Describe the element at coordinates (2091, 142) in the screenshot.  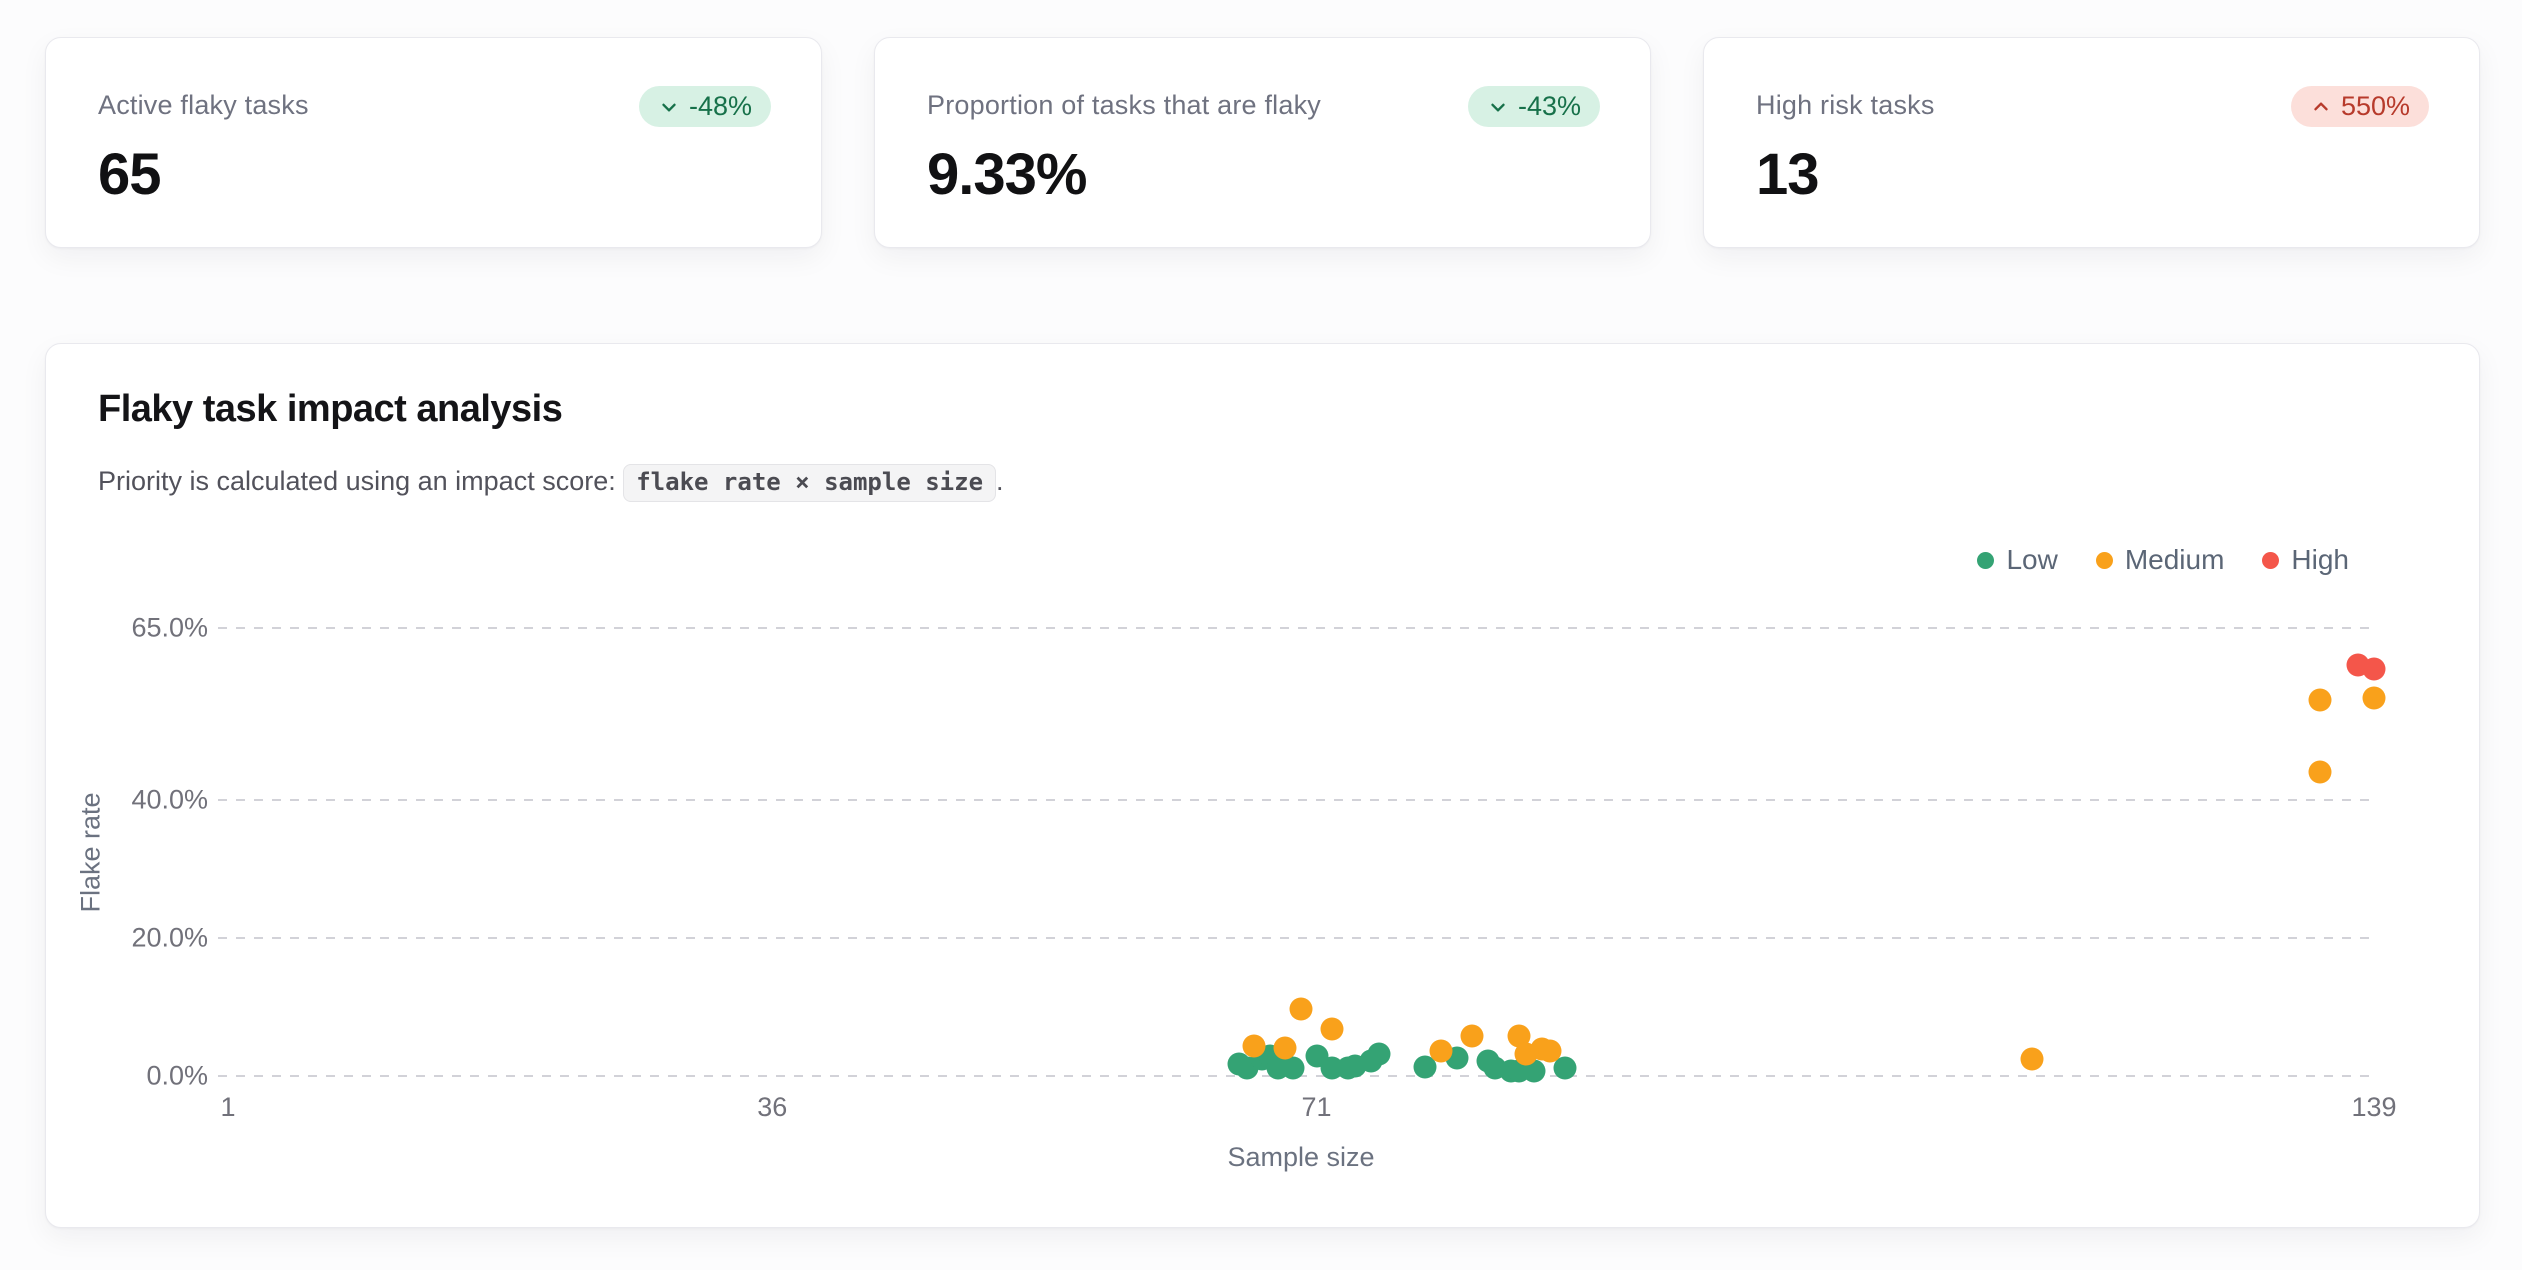
I see `stat-card-high-risk-tasks: High risk tasks 13 550%` at that location.